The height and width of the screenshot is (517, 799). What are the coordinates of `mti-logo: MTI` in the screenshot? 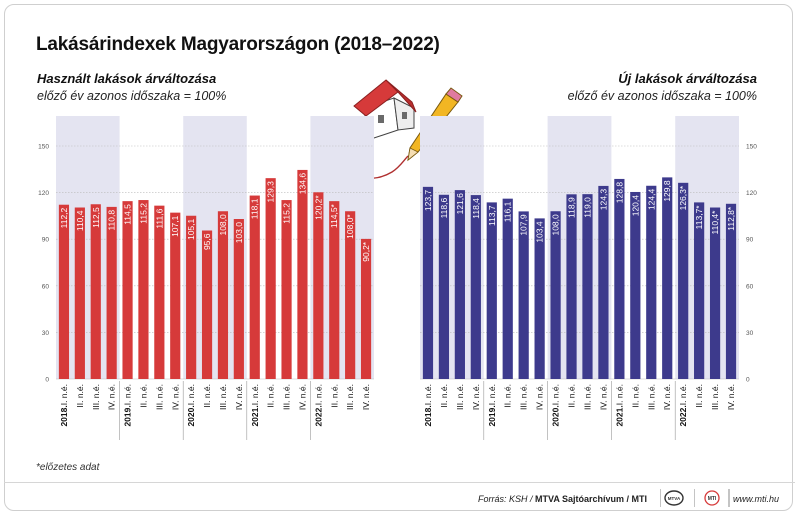 It's located at (712, 498).